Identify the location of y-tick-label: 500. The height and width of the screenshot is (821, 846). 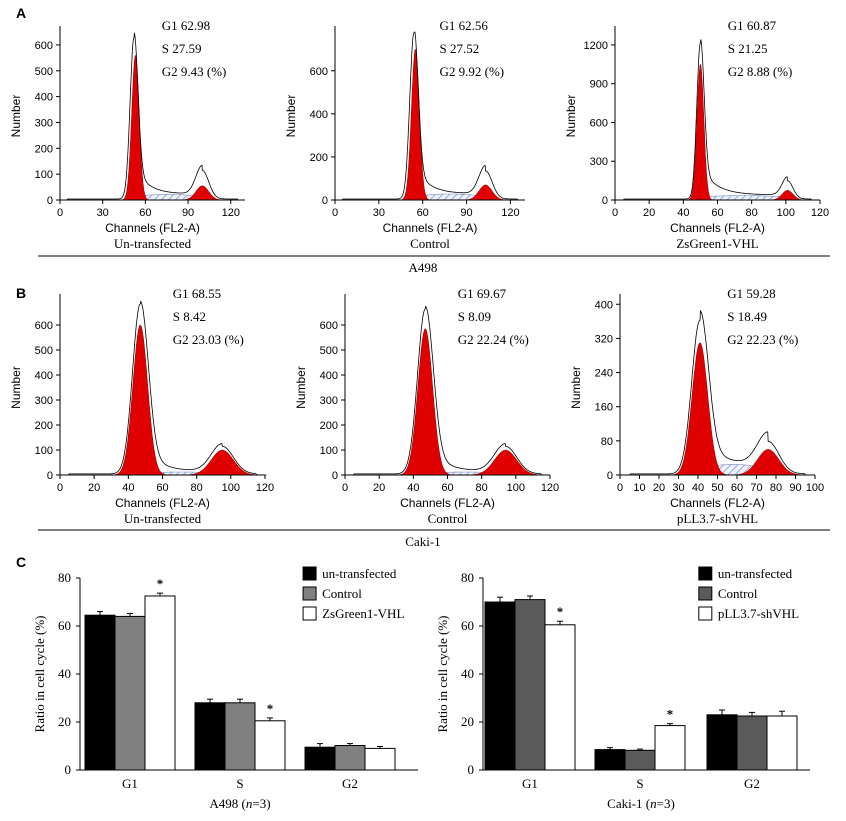
(329, 351).